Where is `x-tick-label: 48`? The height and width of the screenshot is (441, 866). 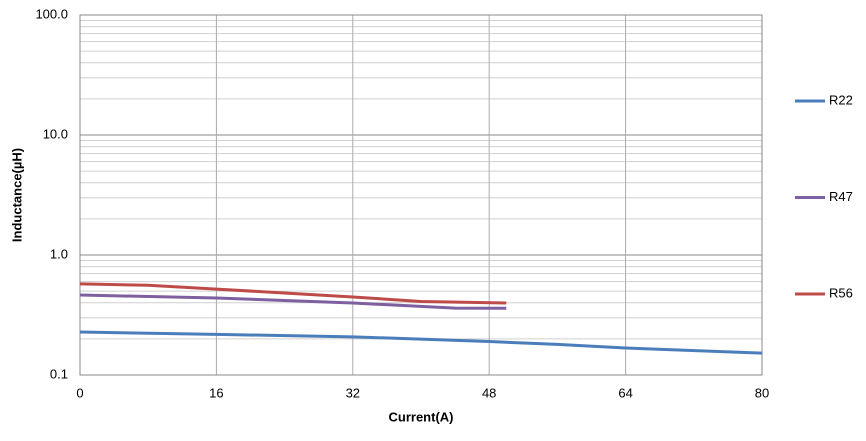
x-tick-label: 48 is located at coordinates (489, 392).